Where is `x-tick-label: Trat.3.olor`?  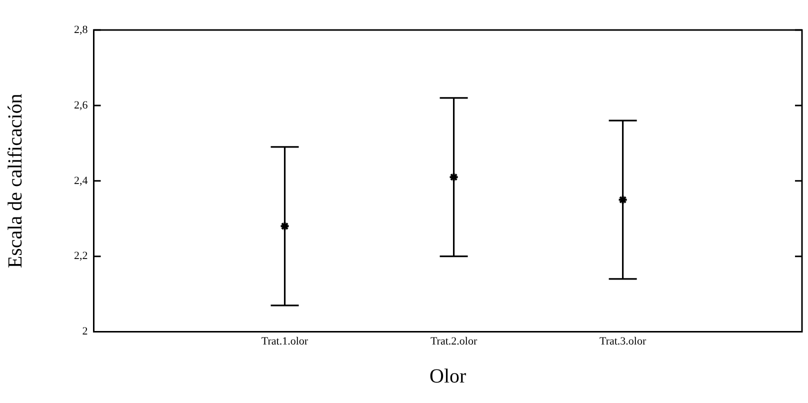
x-tick-label: Trat.3.olor is located at coordinates (622, 341).